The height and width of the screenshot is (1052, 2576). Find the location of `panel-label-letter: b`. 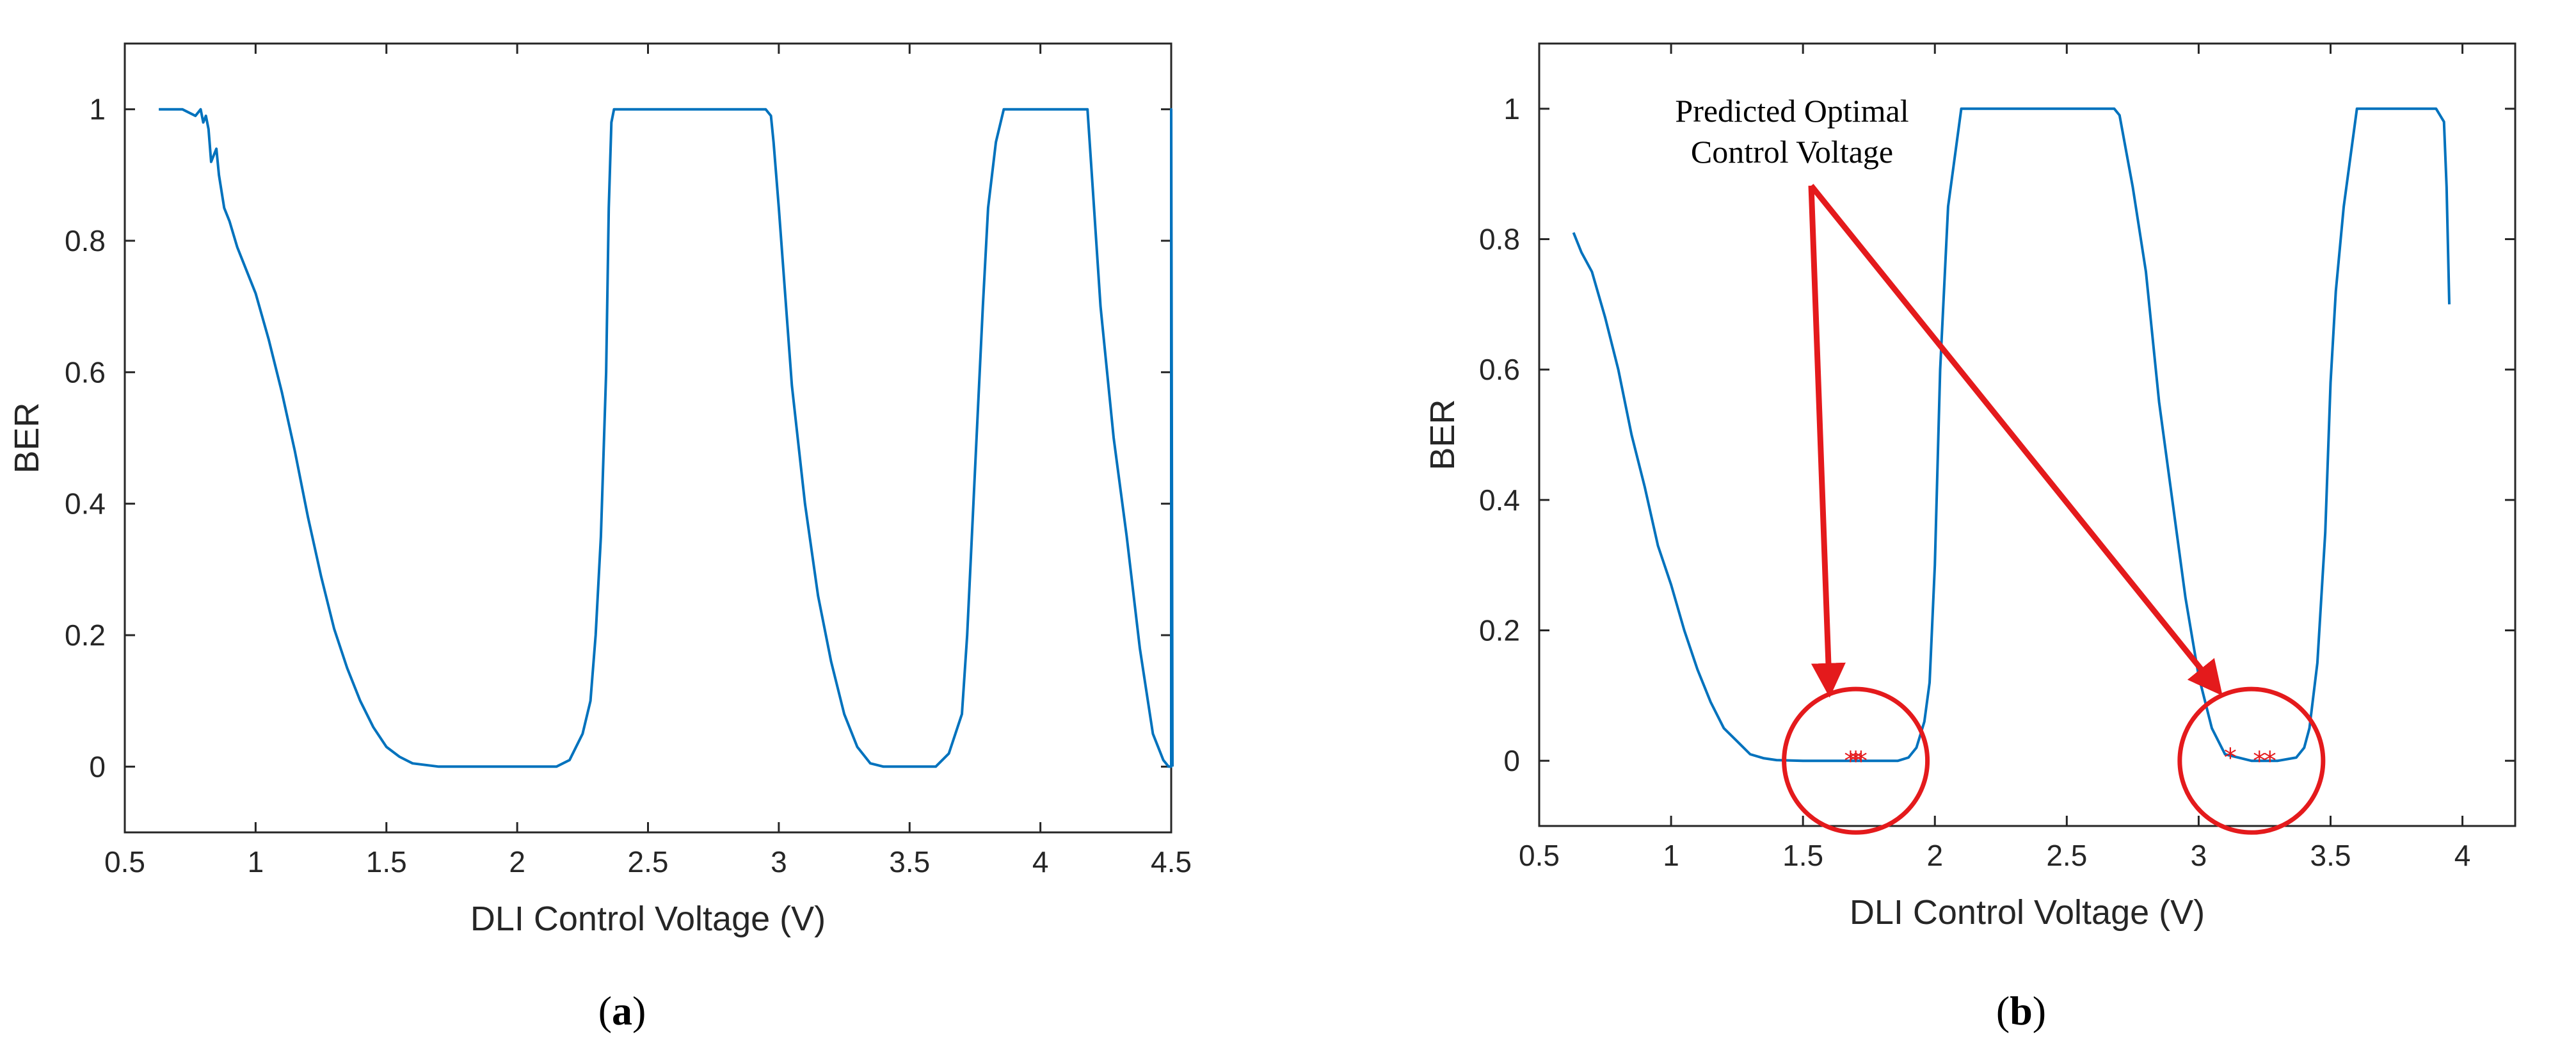

panel-label-letter: b is located at coordinates (2021, 1010).